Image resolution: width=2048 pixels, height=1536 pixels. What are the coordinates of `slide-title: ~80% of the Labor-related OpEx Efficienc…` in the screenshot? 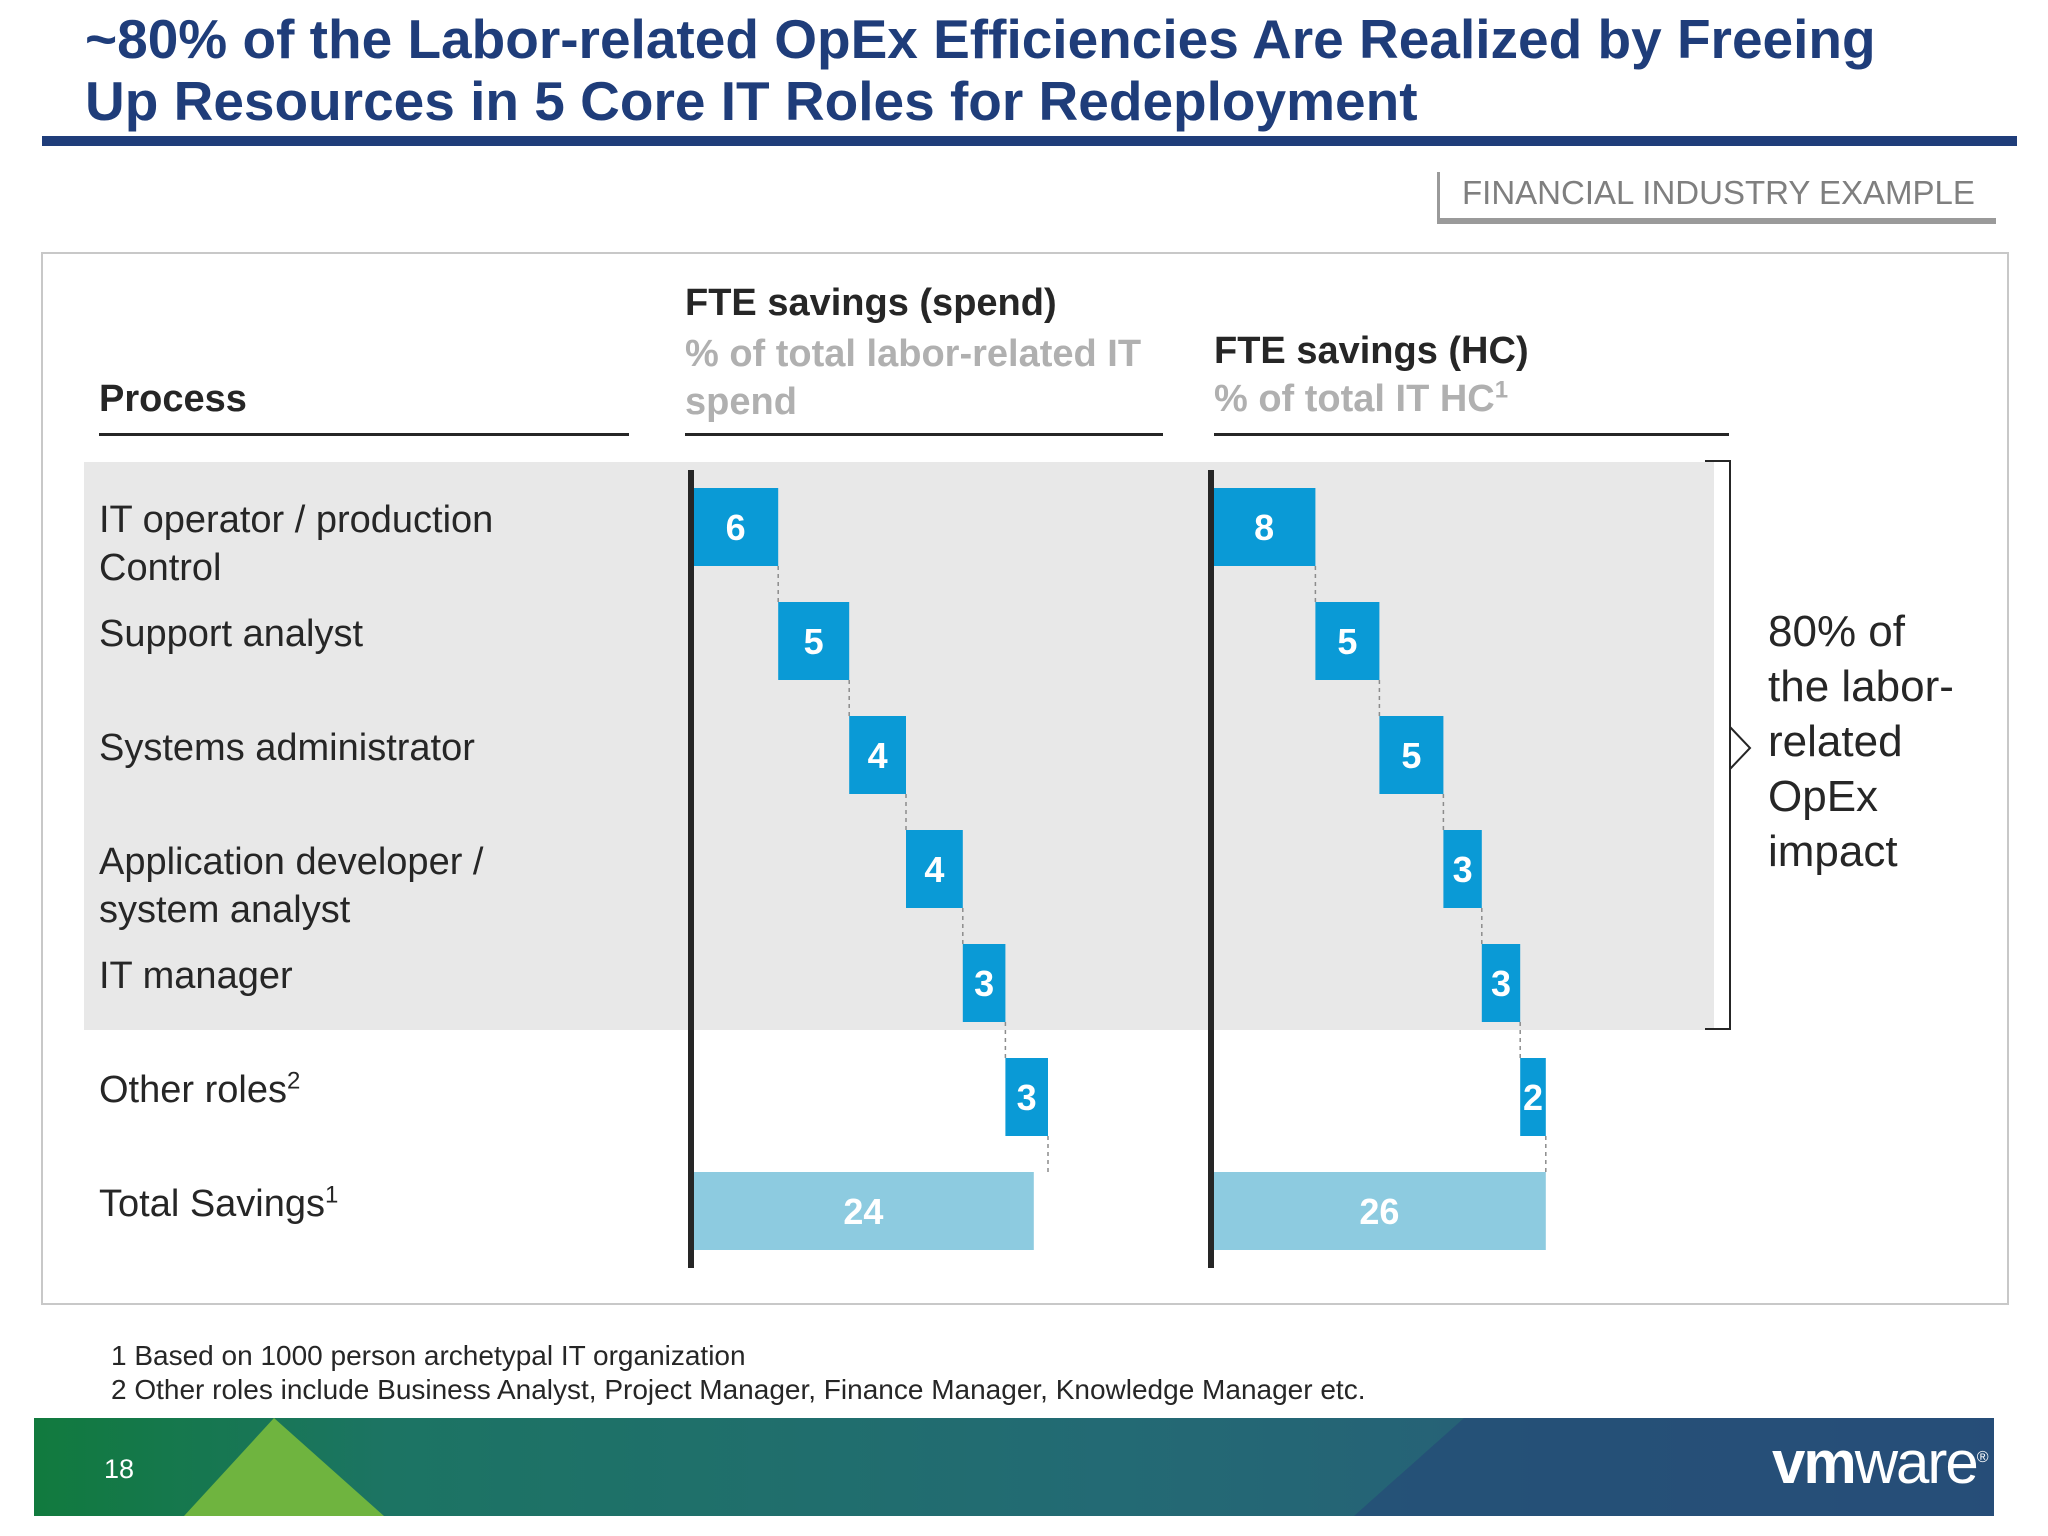 It's located at (1035, 70).